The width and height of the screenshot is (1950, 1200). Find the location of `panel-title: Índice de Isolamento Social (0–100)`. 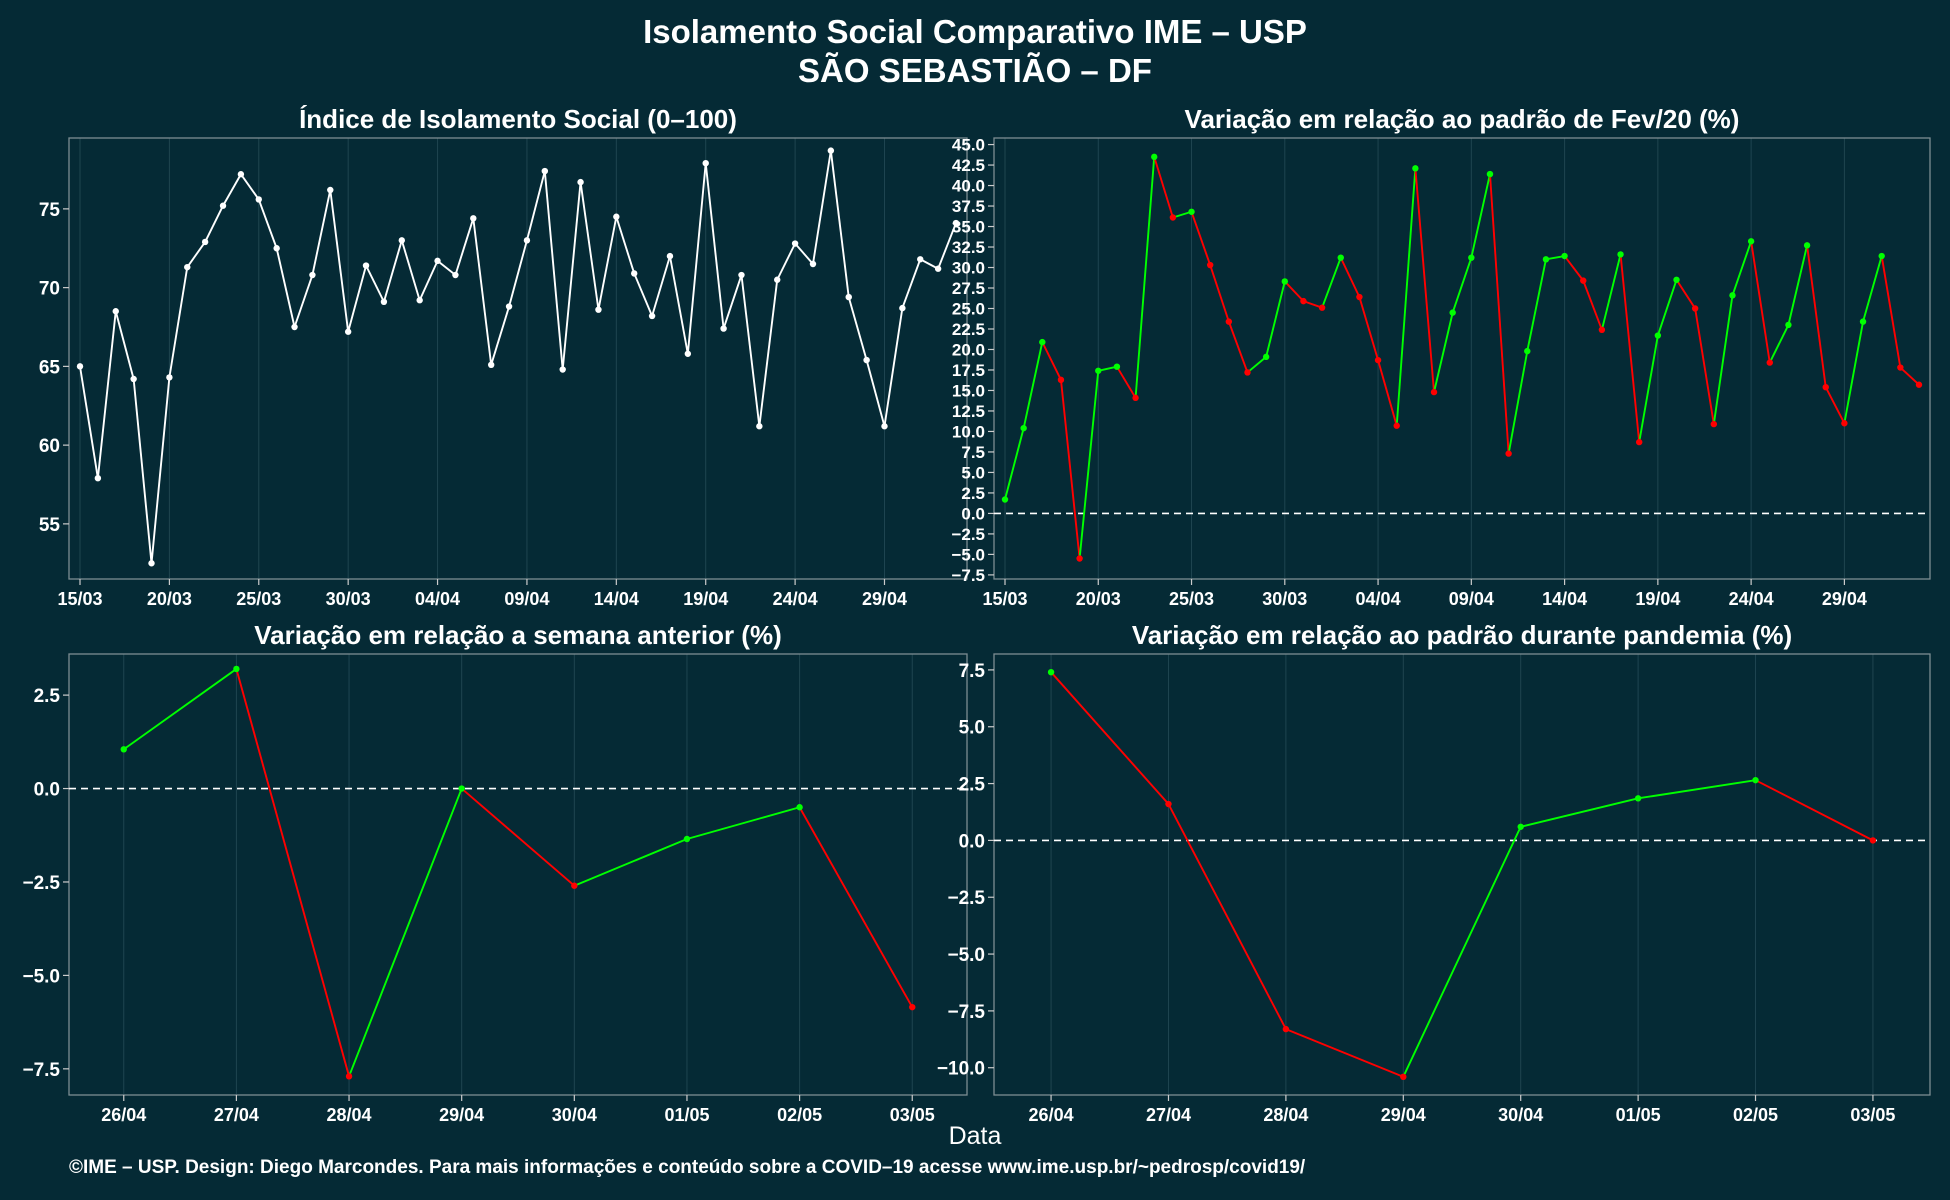

panel-title: Índice de Isolamento Social (0–100) is located at coordinates (518, 119).